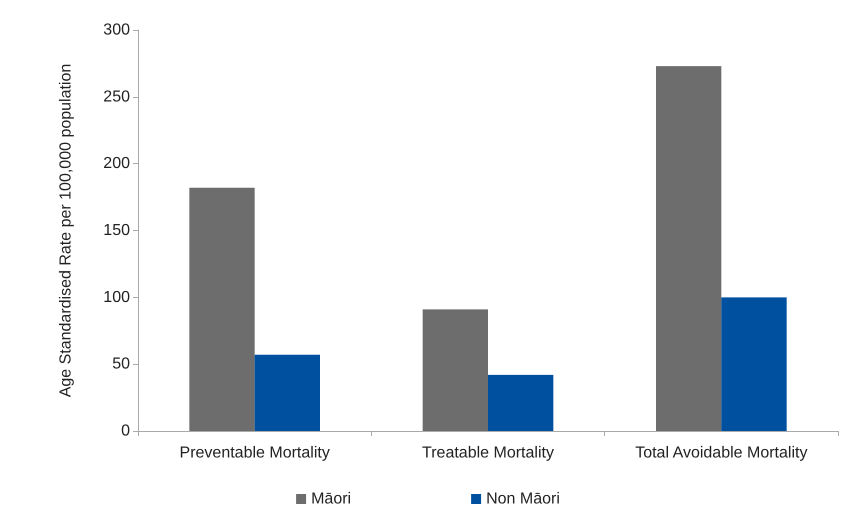  I want to click on y-tick-label: 50, so click(121, 364).